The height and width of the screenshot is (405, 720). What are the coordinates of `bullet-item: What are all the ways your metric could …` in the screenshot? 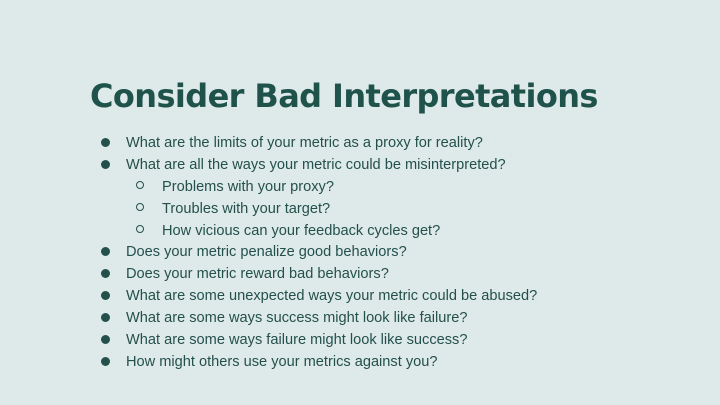 It's located at (360, 166).